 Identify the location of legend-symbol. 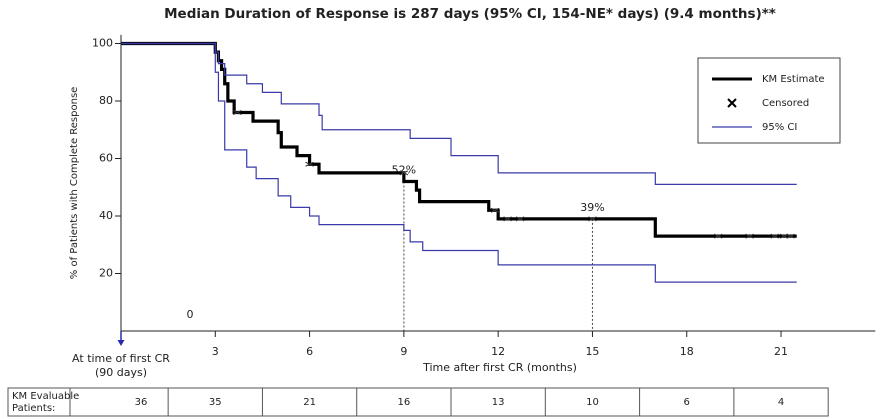
(732, 103).